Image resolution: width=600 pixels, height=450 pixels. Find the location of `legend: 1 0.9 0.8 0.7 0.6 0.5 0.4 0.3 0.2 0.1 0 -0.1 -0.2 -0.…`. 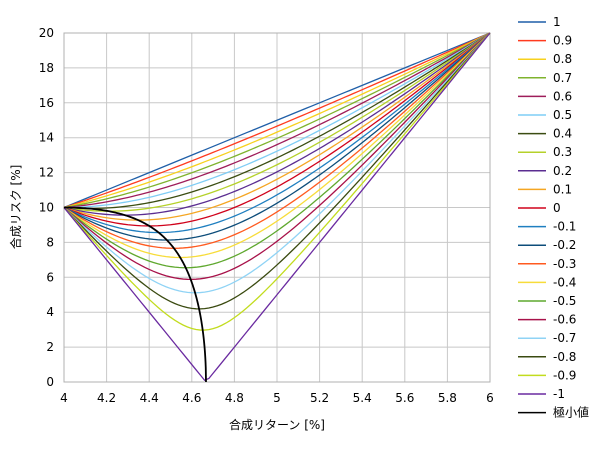

legend: 1 0.9 0.8 0.7 0.6 0.5 0.4 0.3 0.2 0.1 0 -0.1 -0.2 -0.… is located at coordinates (553, 217).